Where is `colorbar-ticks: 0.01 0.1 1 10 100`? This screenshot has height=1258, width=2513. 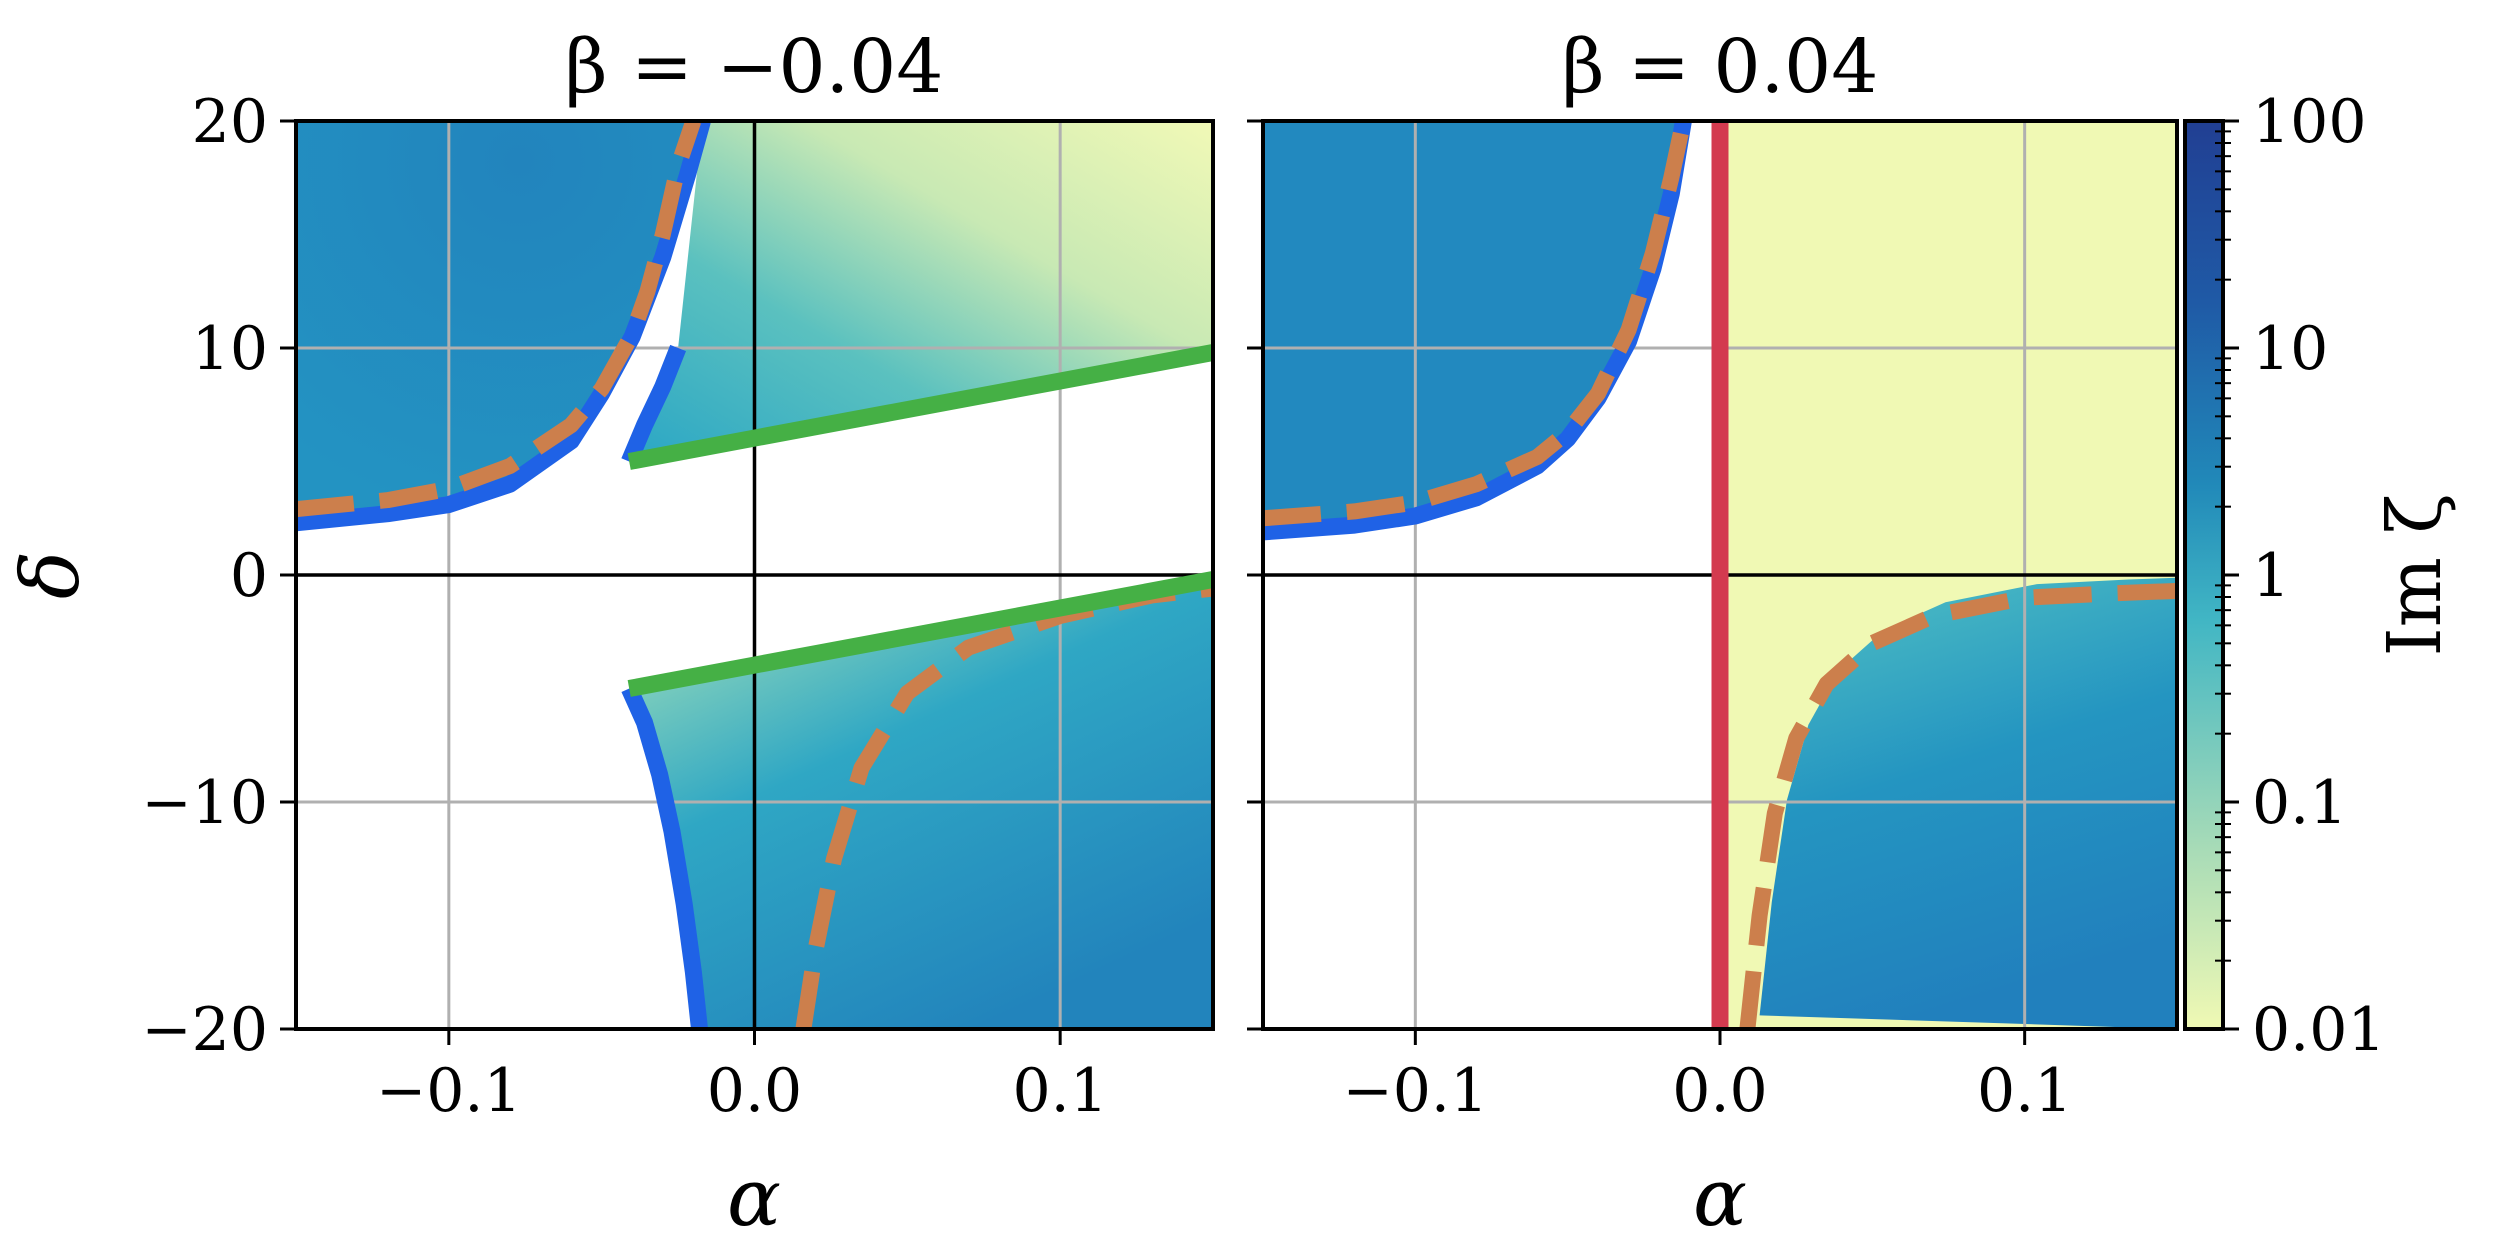 colorbar-ticks: 0.01 0.1 1 10 100 is located at coordinates (2304, 576).